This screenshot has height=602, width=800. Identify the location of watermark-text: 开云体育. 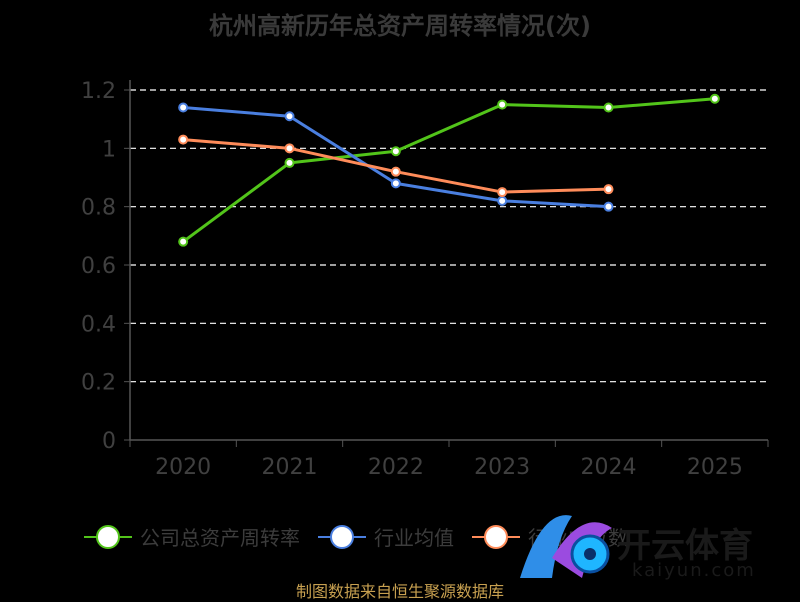
(685, 546).